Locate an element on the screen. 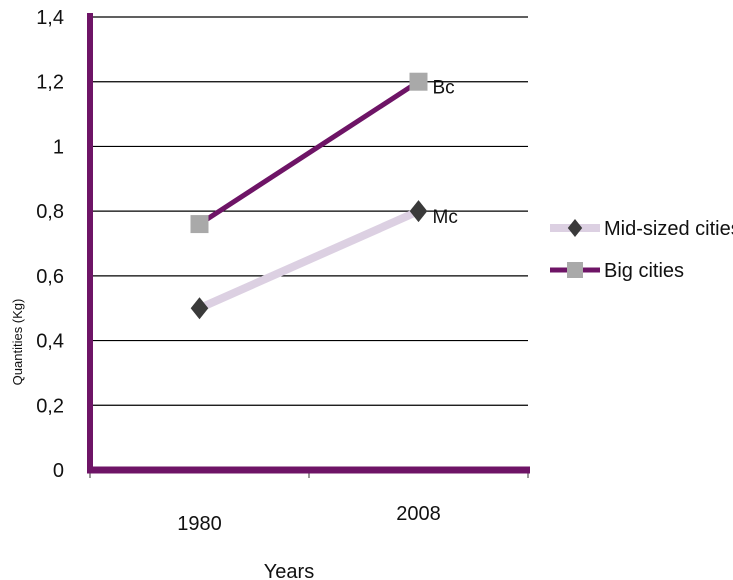 The image size is (733, 580). y-tick-label: 0 is located at coordinates (58, 471).